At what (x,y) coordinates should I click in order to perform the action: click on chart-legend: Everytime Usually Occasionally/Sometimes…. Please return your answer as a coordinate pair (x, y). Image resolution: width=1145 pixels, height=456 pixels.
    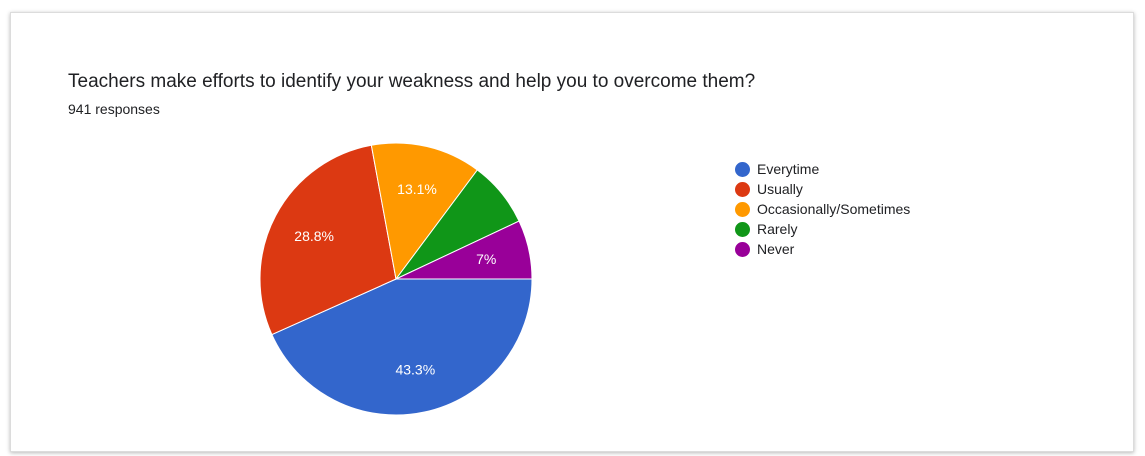
    Looking at the image, I should click on (822, 209).